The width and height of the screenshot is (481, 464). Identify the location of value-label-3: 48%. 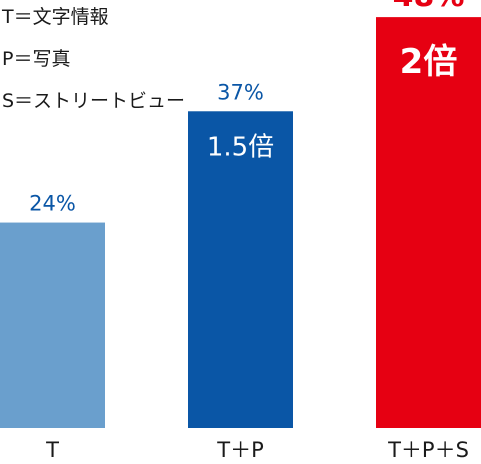
(429, 7).